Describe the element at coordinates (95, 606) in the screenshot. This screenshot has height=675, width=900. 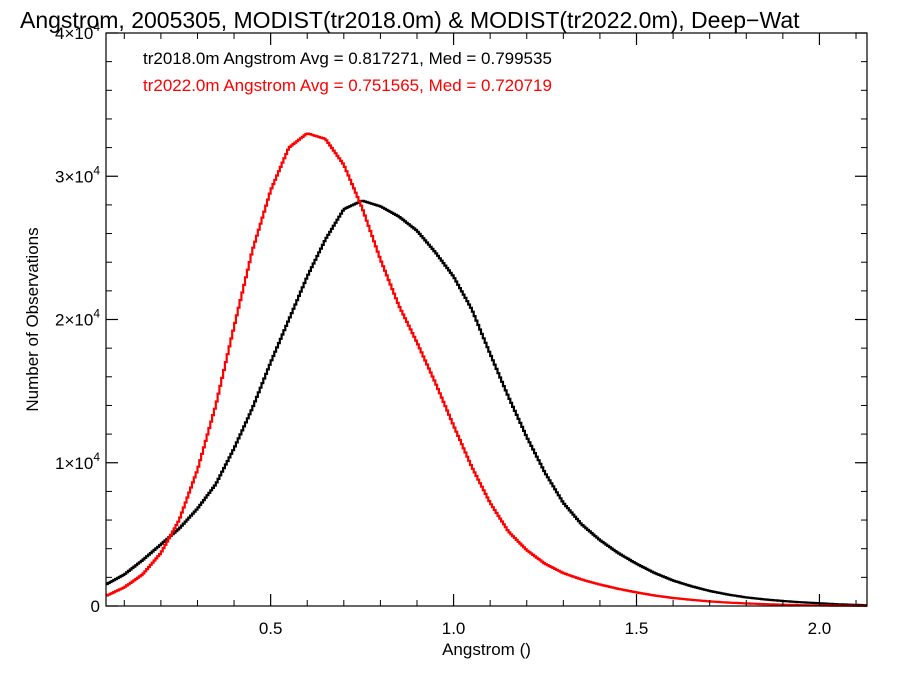
I see `y-tick-label: 0` at that location.